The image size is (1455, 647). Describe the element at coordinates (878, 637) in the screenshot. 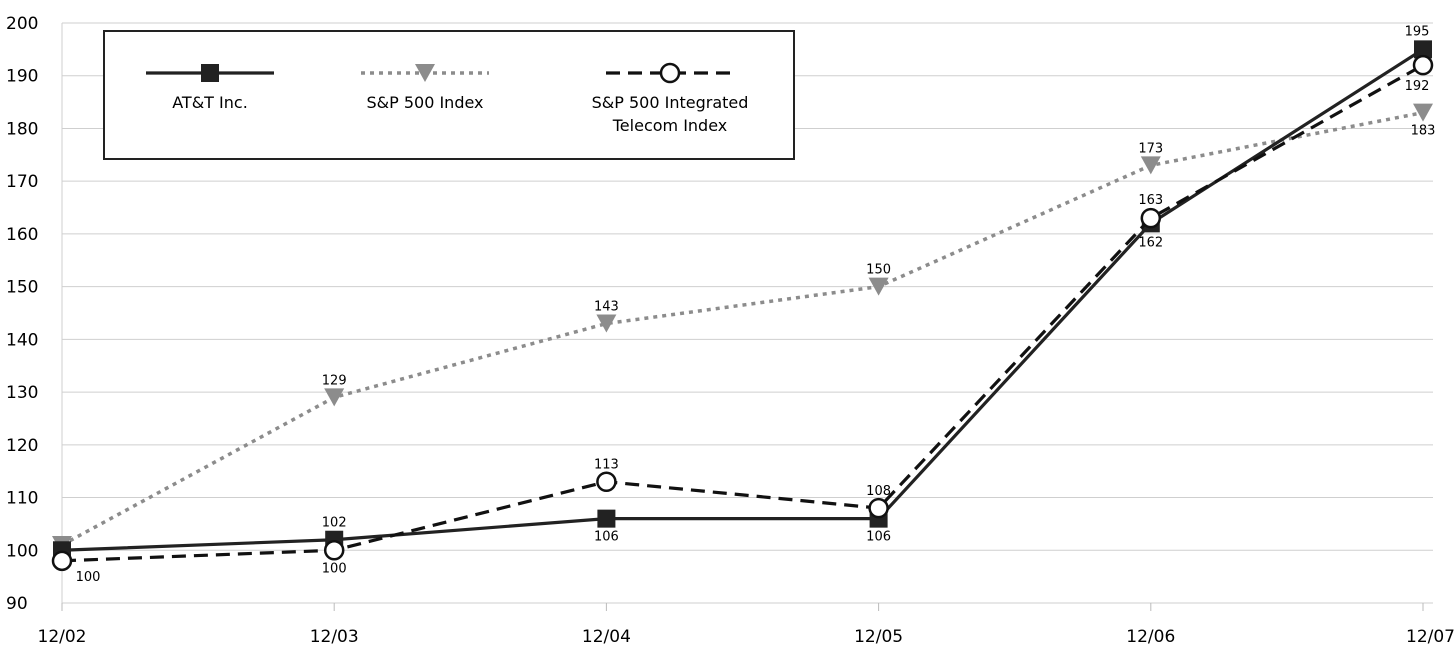

I see `x-tick-label-3: 12/05` at that location.